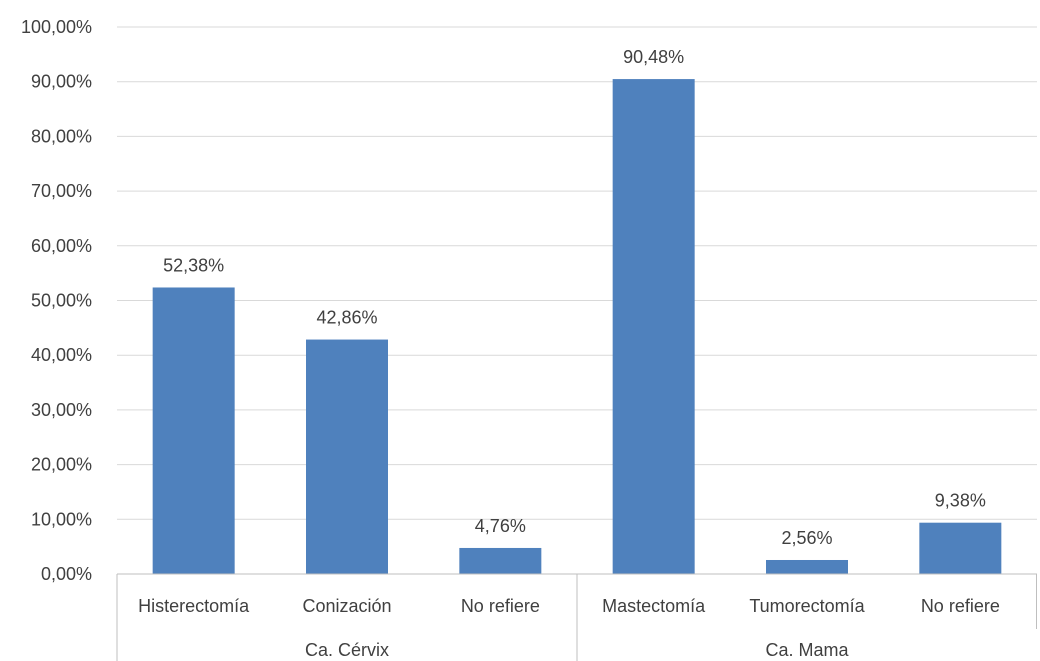 The height and width of the screenshot is (661, 1040). Describe the element at coordinates (61, 465) in the screenshot. I see `y-tick-label: 20,00%` at that location.